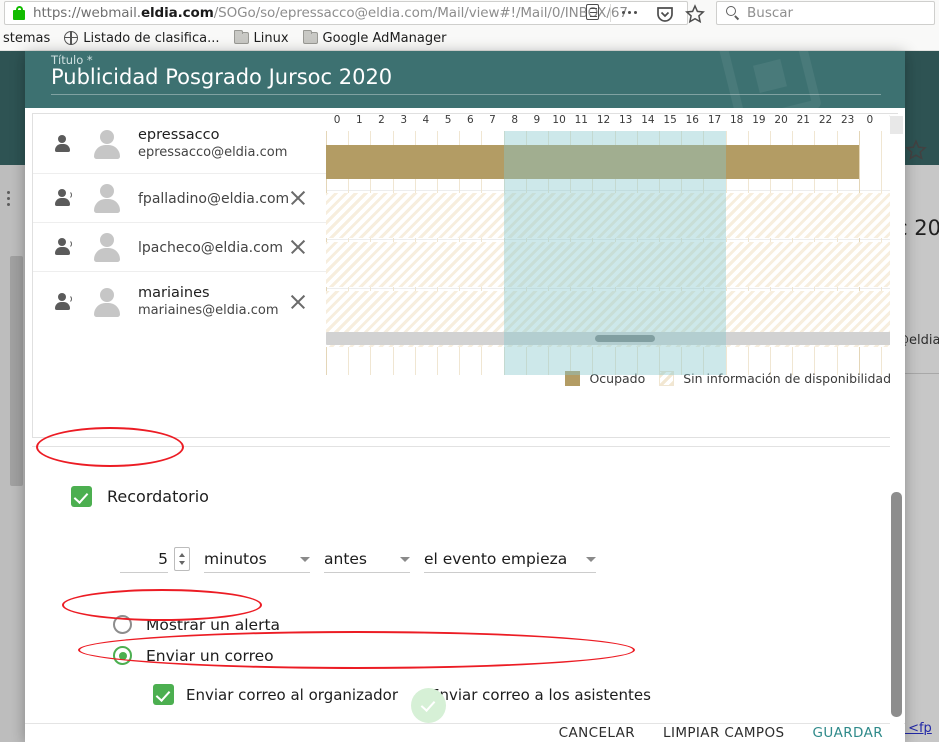  I want to click on reminder-relation-value: antes, so click(346, 559).